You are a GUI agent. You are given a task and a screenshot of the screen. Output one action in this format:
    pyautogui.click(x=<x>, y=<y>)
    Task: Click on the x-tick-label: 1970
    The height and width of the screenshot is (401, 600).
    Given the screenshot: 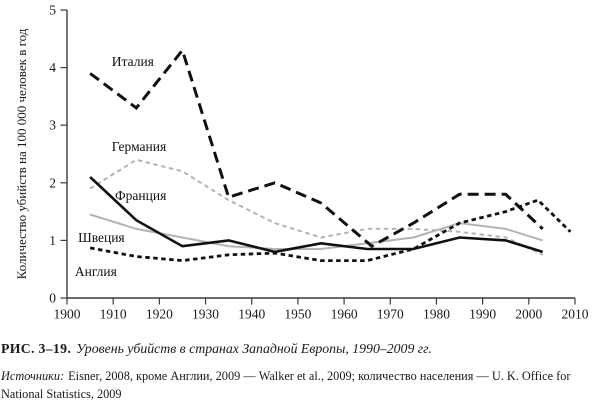 What is the action you would take?
    pyautogui.click(x=390, y=314)
    